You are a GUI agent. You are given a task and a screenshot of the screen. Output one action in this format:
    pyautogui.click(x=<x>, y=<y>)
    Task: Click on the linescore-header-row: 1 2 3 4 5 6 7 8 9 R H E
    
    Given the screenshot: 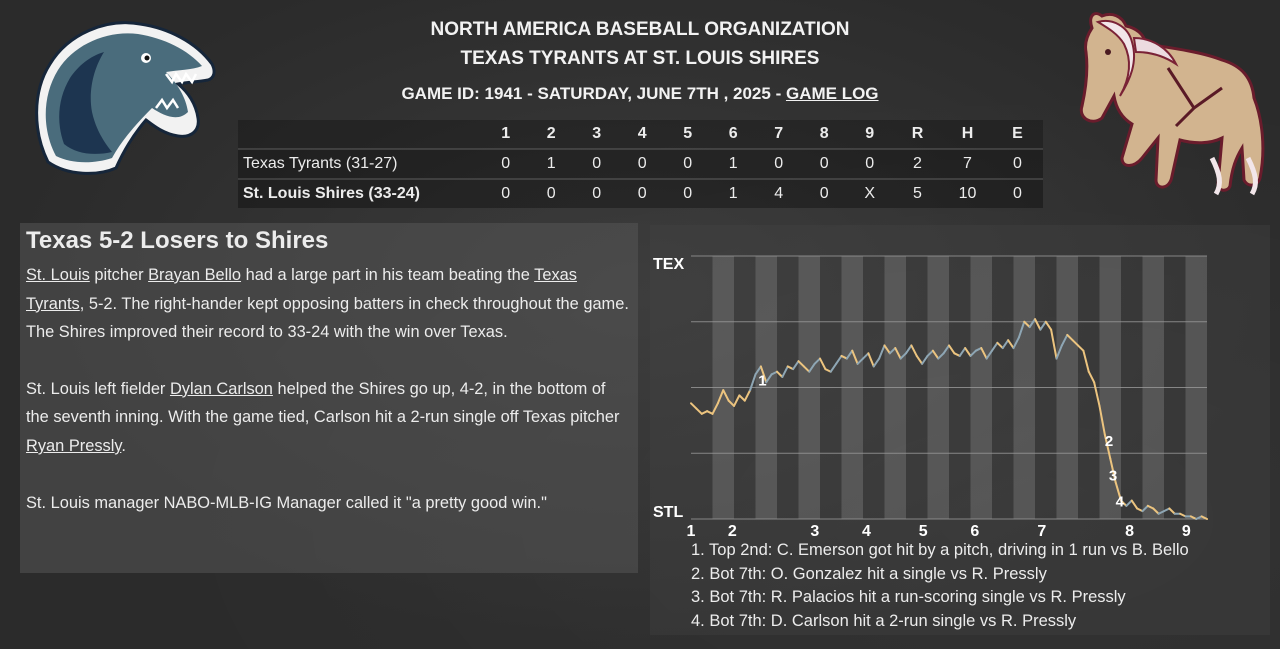 What is the action you would take?
    pyautogui.click(x=640, y=134)
    